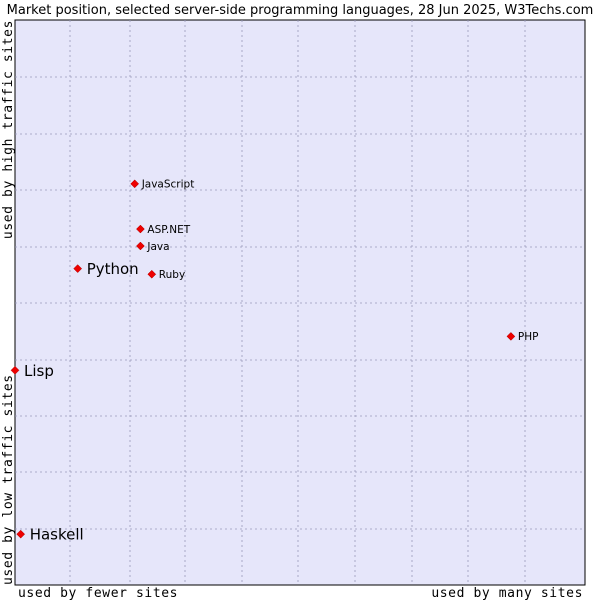 The width and height of the screenshot is (600, 600). What do you see at coordinates (57, 535) in the screenshot?
I see `point-label: Haskell` at bounding box center [57, 535].